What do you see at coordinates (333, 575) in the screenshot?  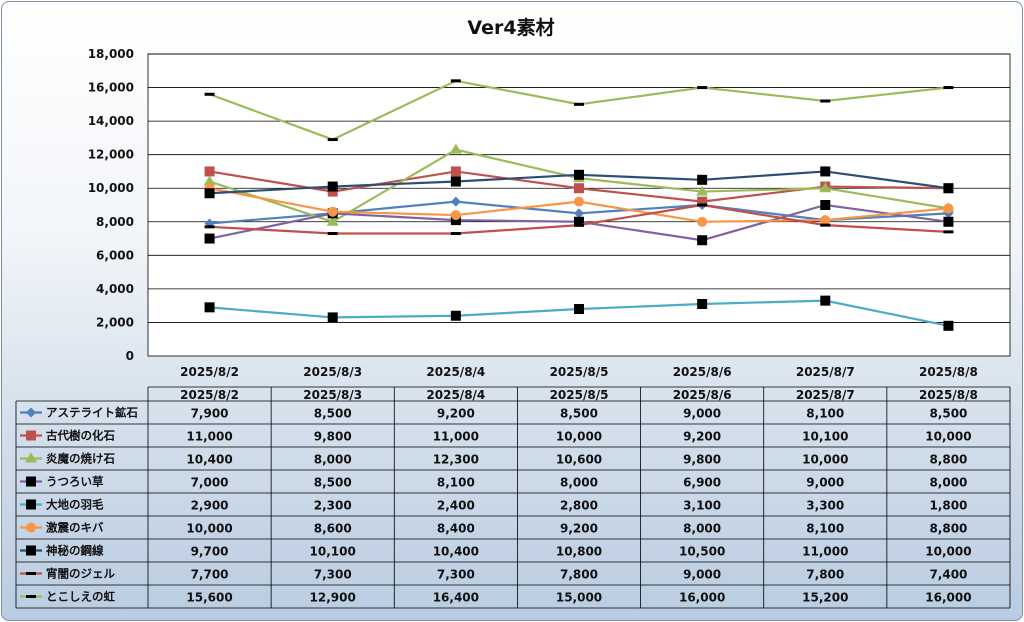 I see `table-value-cell: 7,300` at bounding box center [333, 575].